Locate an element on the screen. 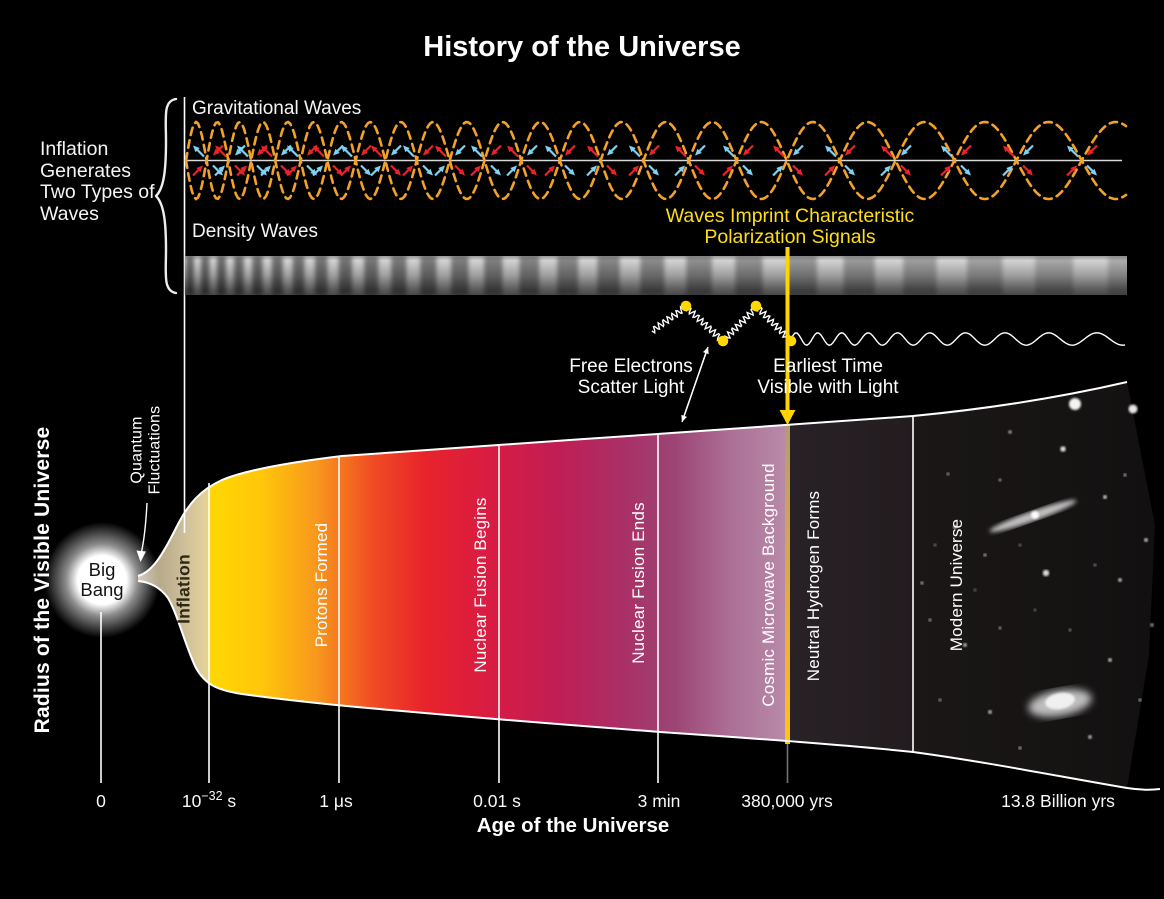 This screenshot has width=1164, height=899. starfield is located at coordinates (1037, 574).